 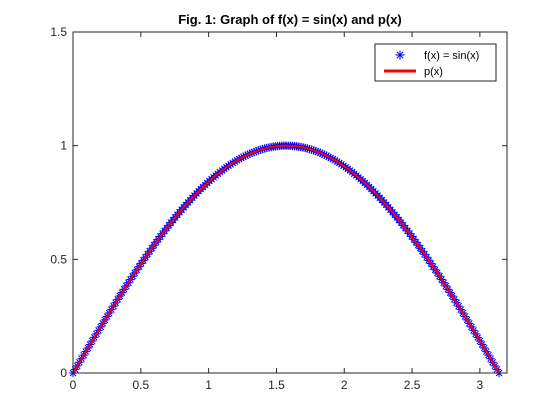 What do you see at coordinates (58, 259) in the screenshot?
I see `y-tick-label: 0.5` at bounding box center [58, 259].